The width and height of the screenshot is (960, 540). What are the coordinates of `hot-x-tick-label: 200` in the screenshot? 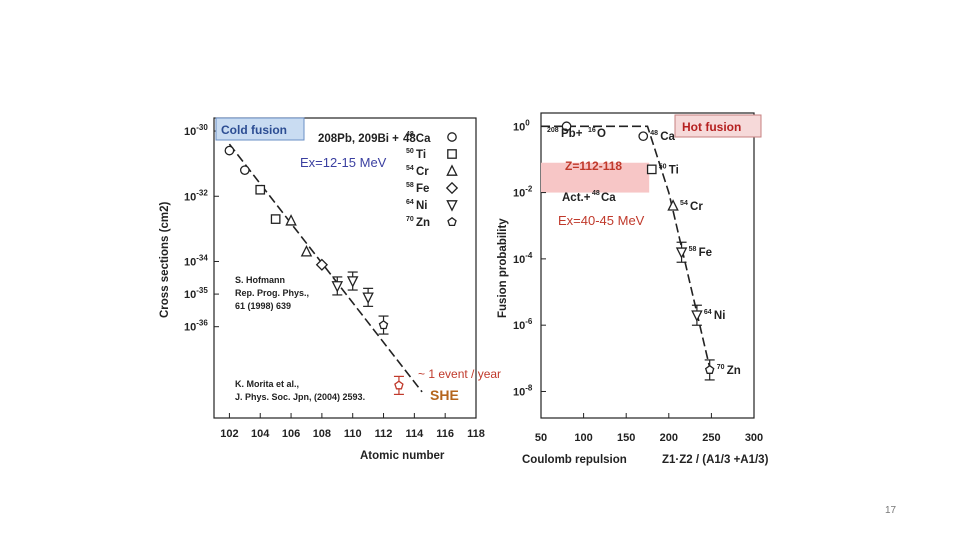 It's located at (669, 438).